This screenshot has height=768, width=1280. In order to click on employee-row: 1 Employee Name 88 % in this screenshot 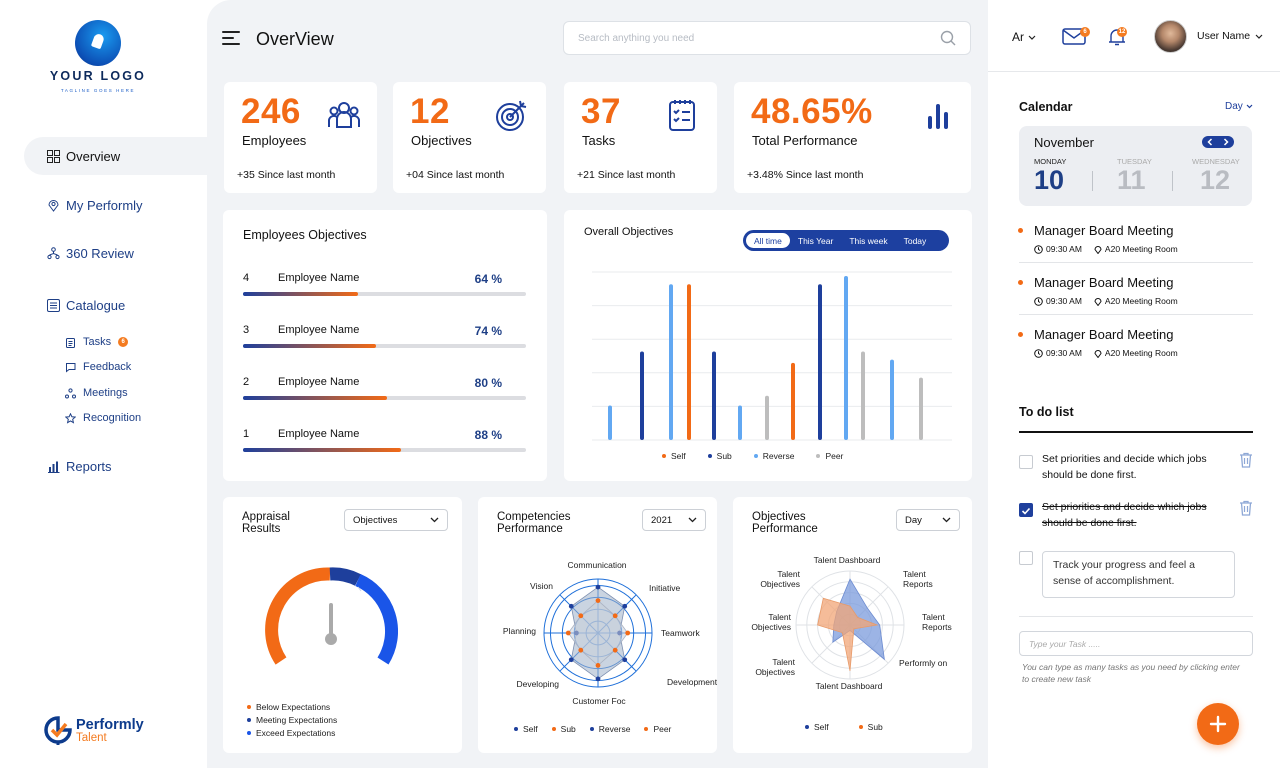, I will do `click(384, 448)`.